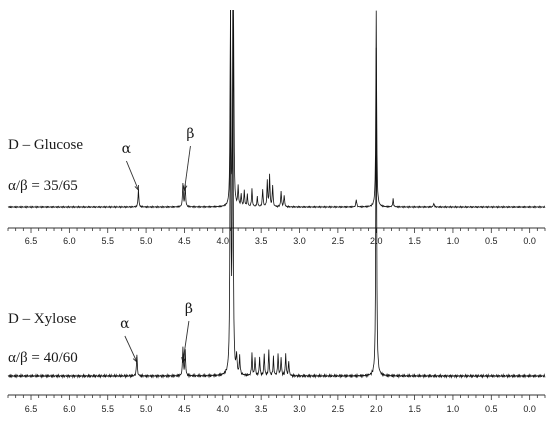 This screenshot has height=423, width=550. What do you see at coordinates (185, 188) in the screenshot?
I see `annotation-arrowhead` at bounding box center [185, 188].